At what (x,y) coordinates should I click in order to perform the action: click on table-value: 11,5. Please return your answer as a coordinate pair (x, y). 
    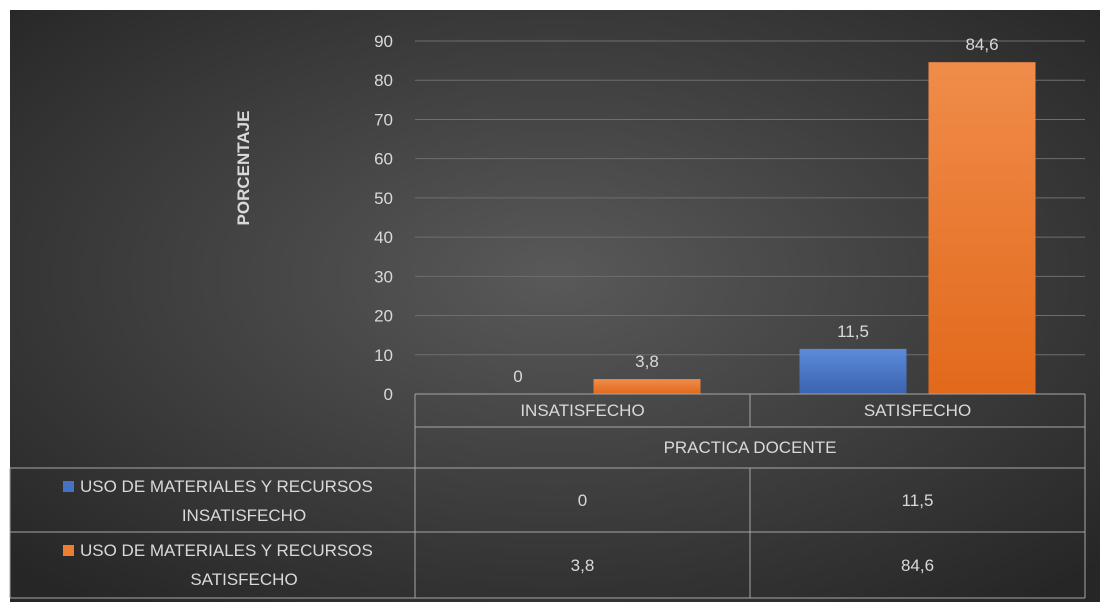
    Looking at the image, I should click on (918, 500).